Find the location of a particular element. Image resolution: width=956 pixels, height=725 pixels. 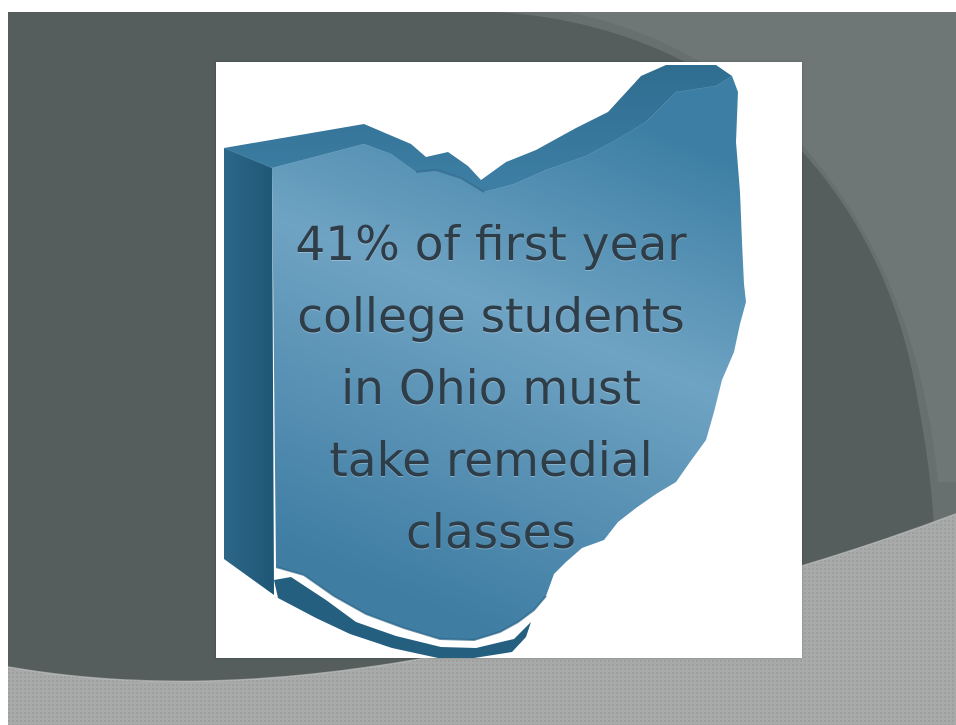

ohio-top-side is located at coordinates (478, 128).